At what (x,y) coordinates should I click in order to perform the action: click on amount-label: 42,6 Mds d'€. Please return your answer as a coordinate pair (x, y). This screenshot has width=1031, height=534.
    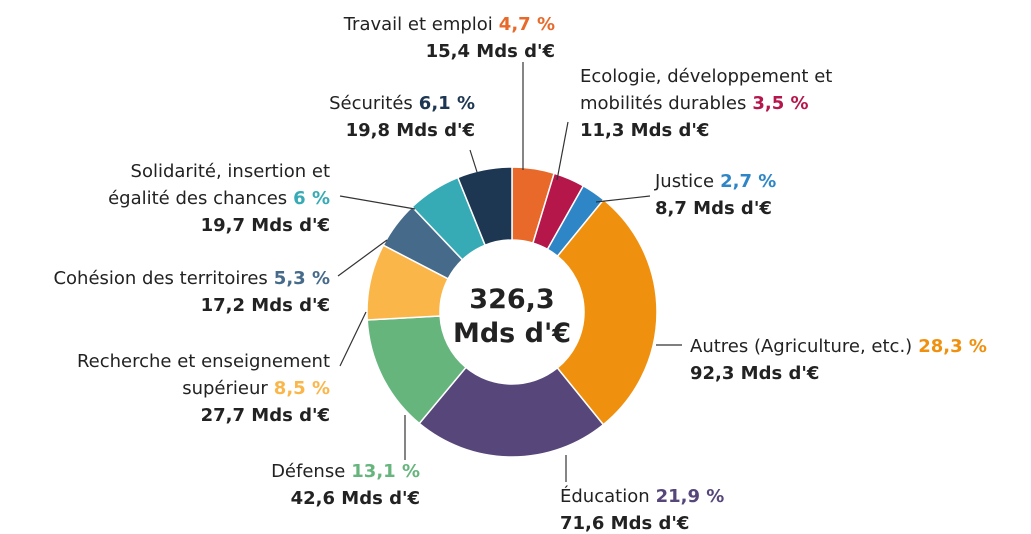
    Looking at the image, I should click on (355, 498).